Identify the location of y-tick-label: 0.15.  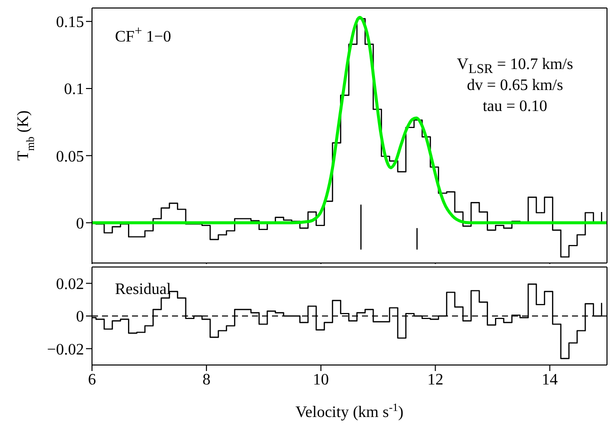
(70, 23).